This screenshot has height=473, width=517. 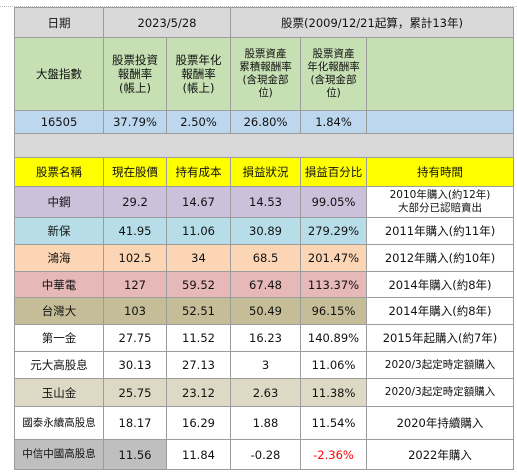 What do you see at coordinates (59, 202) in the screenshot?
I see `table-row-name: 中鋼` at bounding box center [59, 202].